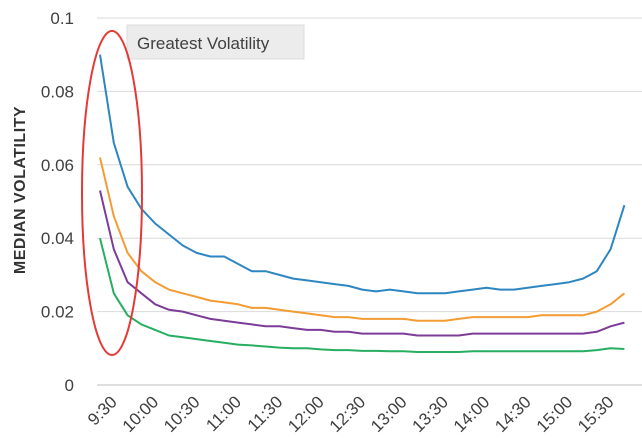 This screenshot has width=642, height=441. I want to click on x-tick-label: 13:00, so click(389, 414).